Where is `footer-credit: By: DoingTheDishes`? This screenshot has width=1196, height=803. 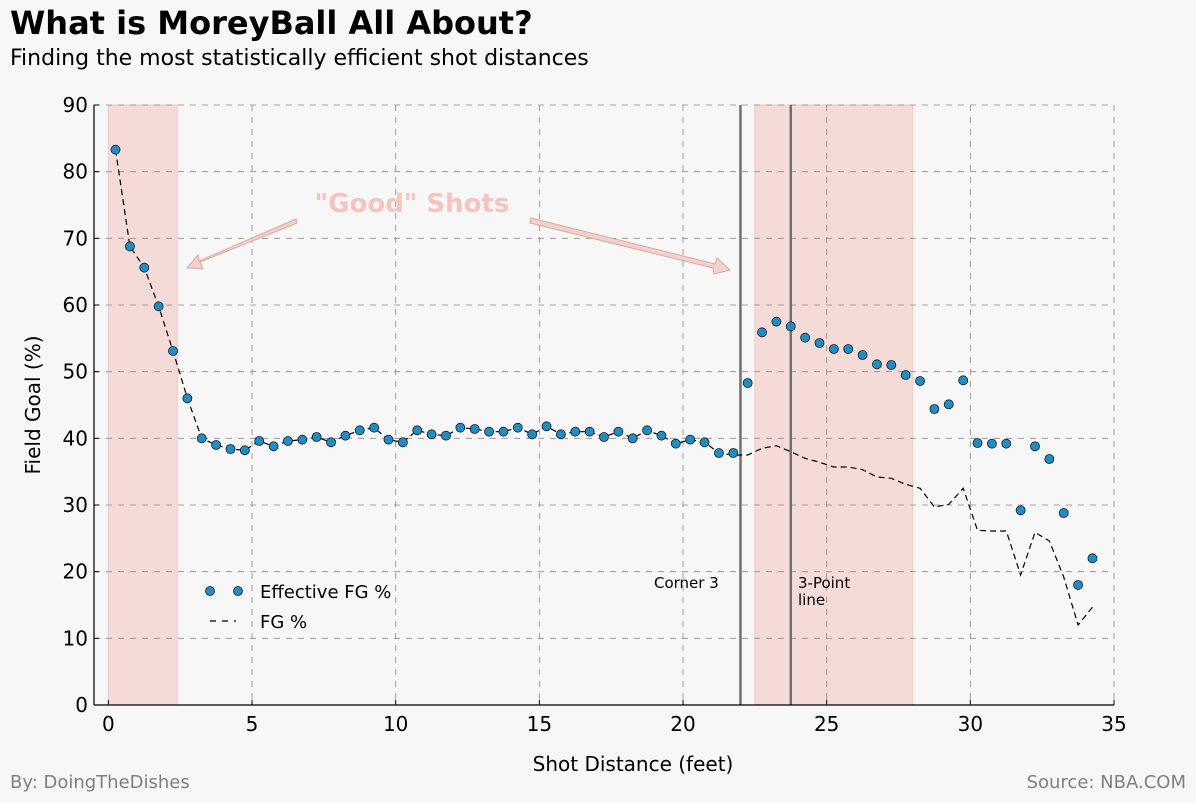 footer-credit: By: DoingTheDishes is located at coordinates (100, 782).